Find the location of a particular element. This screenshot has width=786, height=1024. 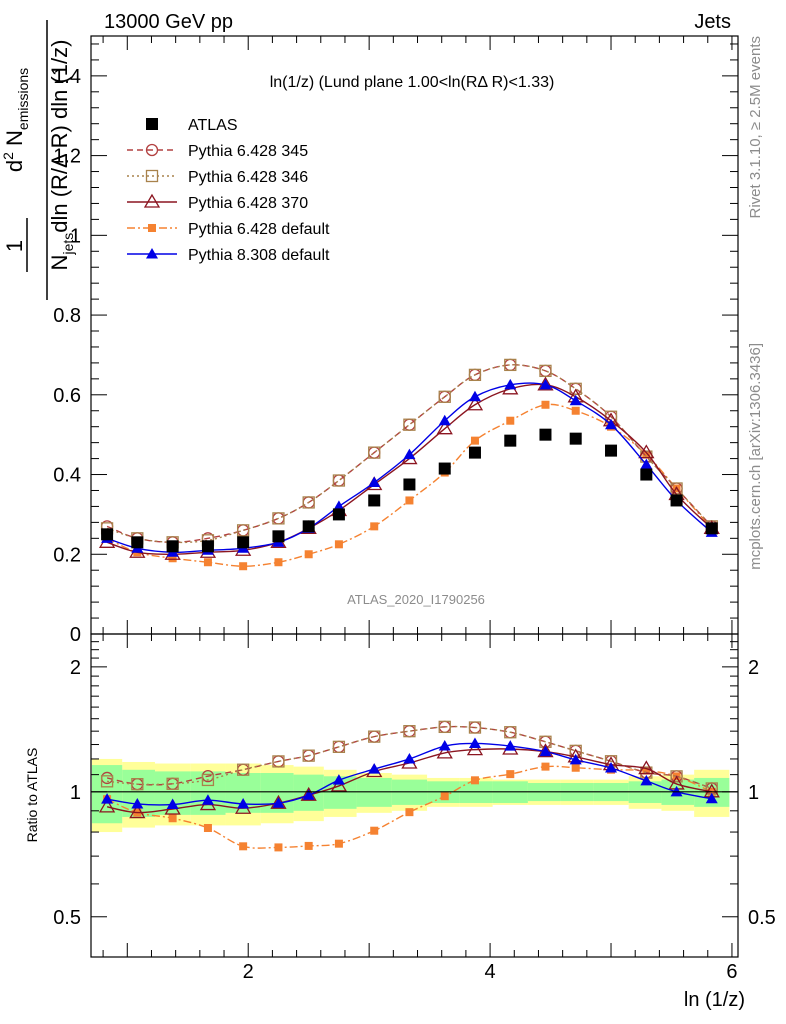

ratio-tick-label-right: 0.5 is located at coordinates (762, 918).